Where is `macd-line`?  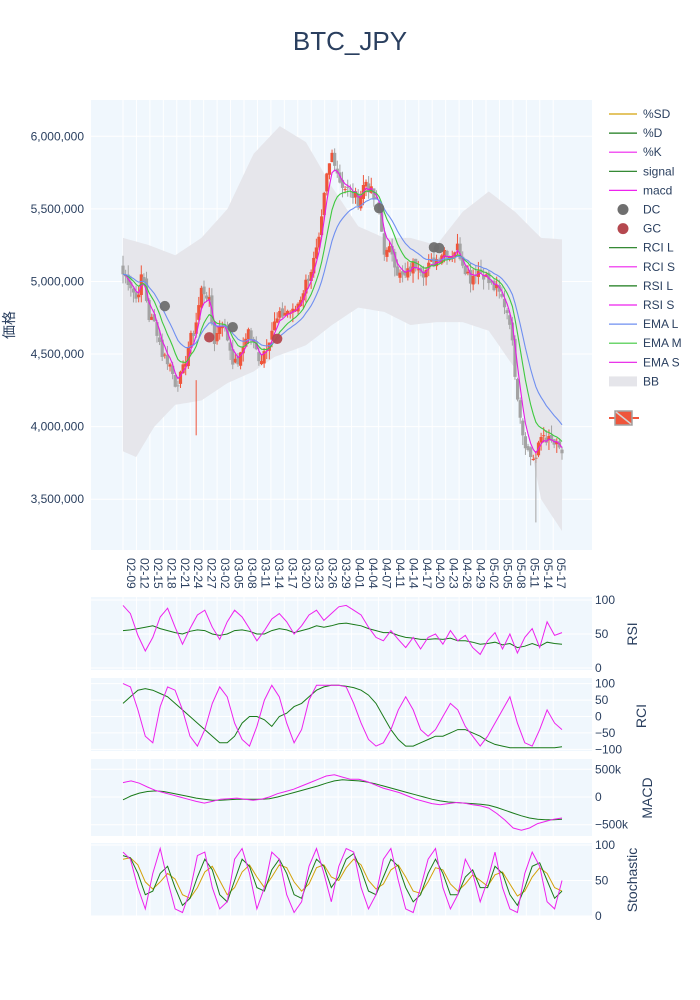
macd-line is located at coordinates (342, 802).